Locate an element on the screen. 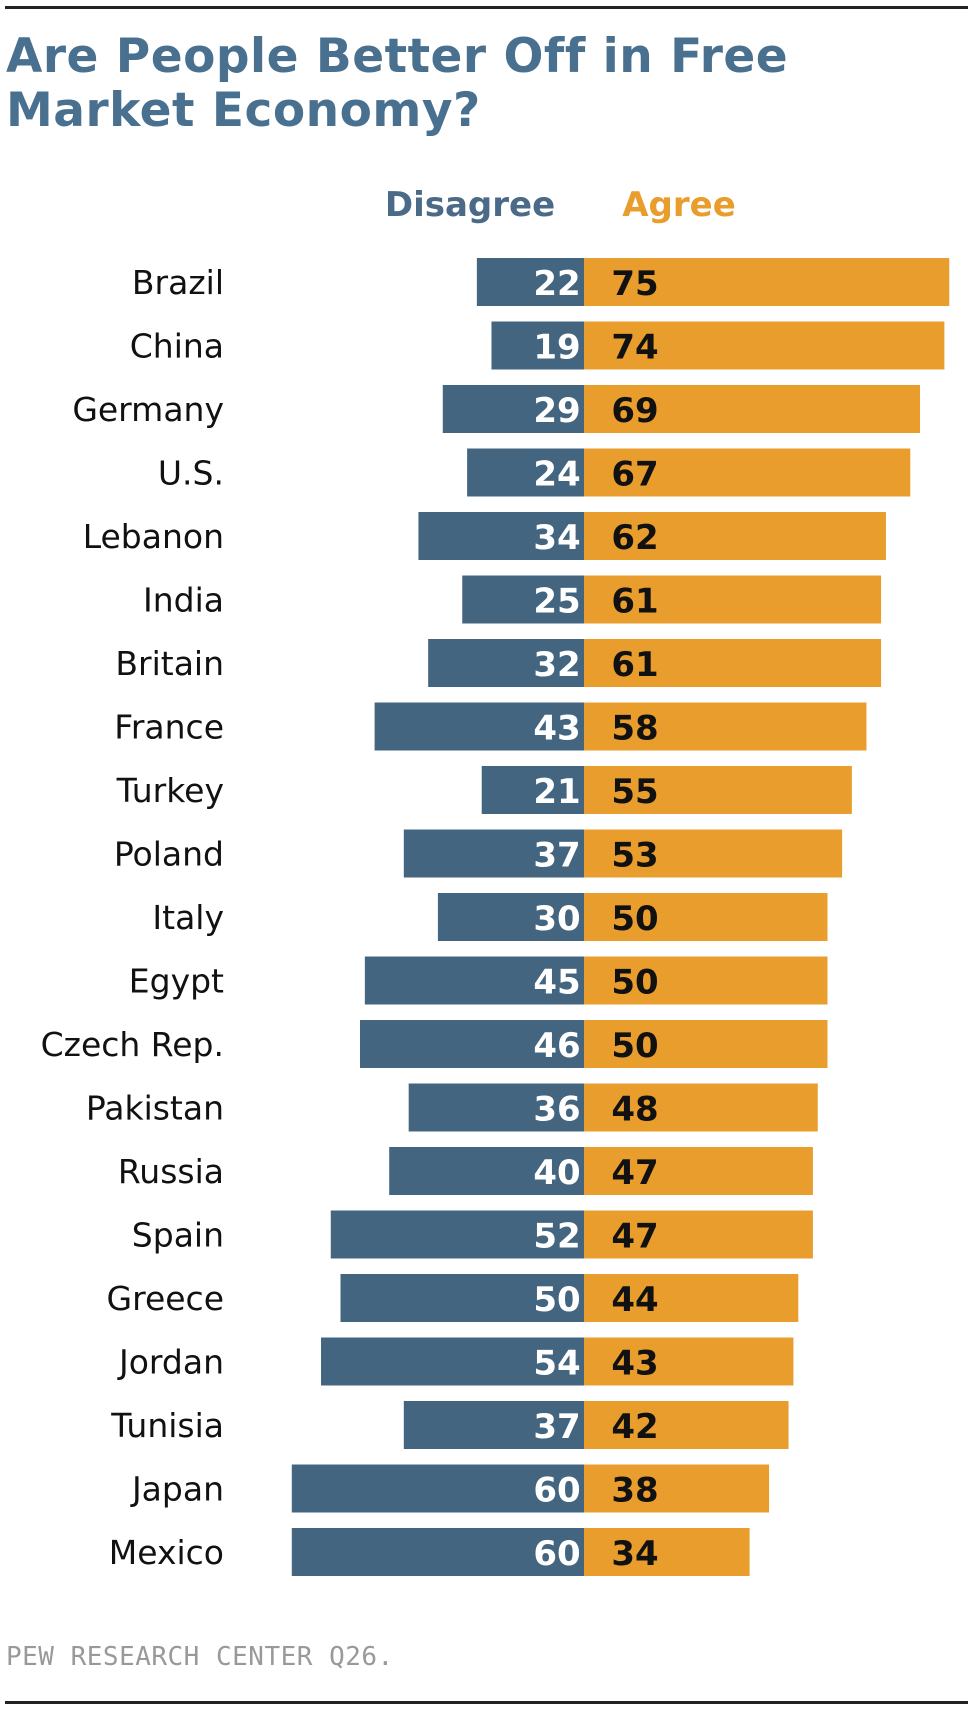 The height and width of the screenshot is (1712, 980). category-label: Tunisia is located at coordinates (167, 1425).